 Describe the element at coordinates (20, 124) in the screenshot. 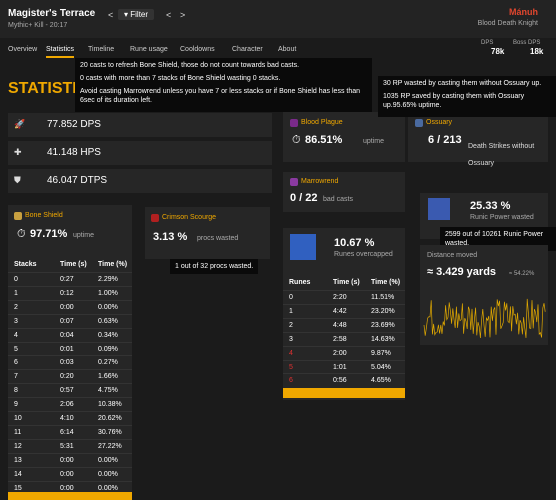

I see `icon: 🚀` at that location.